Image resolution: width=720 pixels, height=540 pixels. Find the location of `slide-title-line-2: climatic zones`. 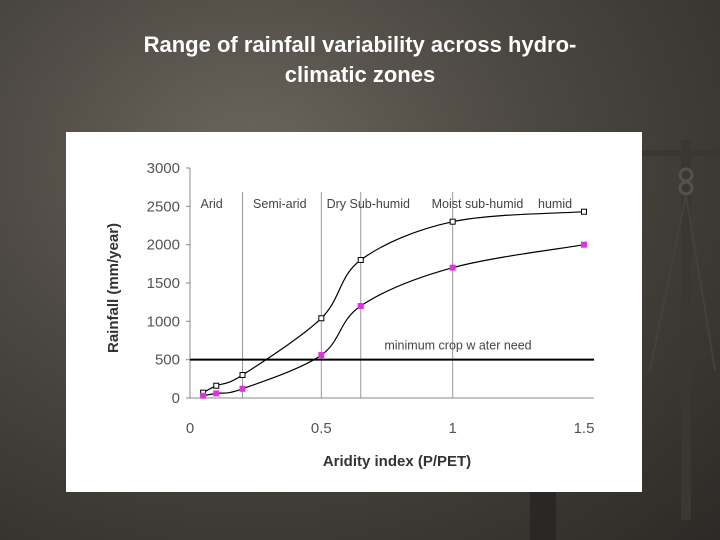

slide-title-line-2: climatic zones is located at coordinates (360, 74).